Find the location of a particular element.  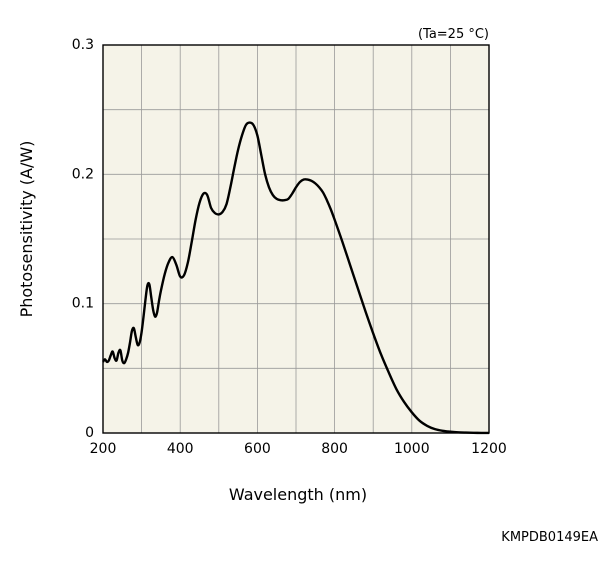

x-tick-label-200: 200 is located at coordinates (103, 449).